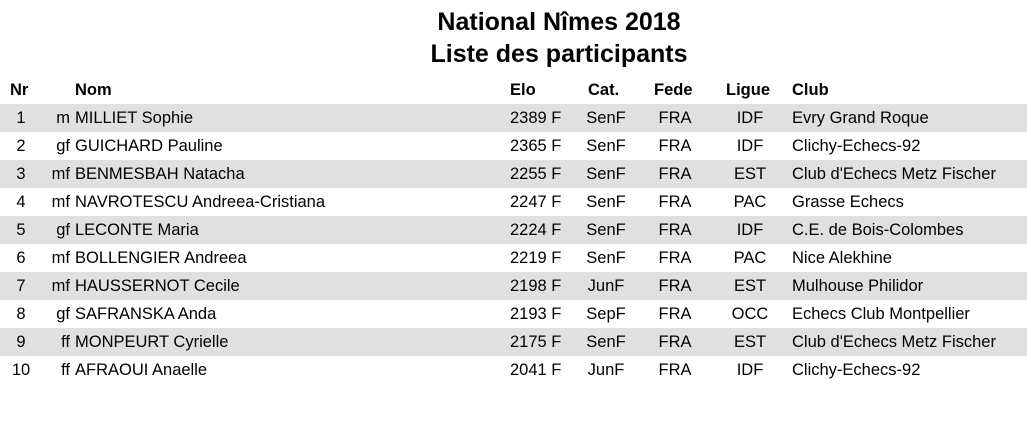  Describe the element at coordinates (606, 314) in the screenshot. I see `category: SepF` at that location.